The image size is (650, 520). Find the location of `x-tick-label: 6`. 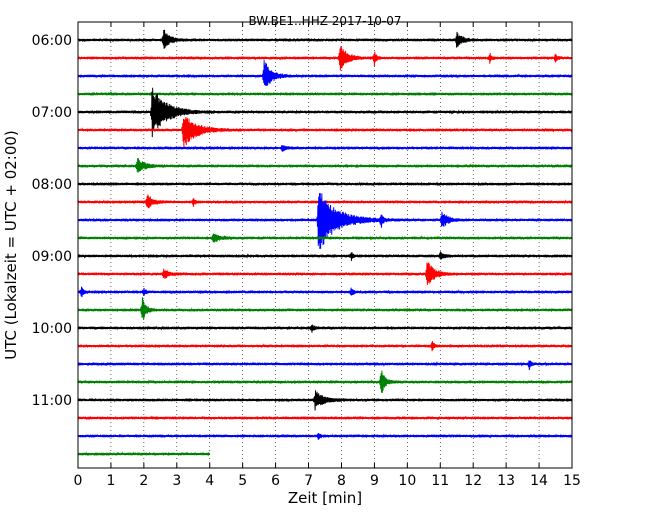

x-tick-label: 6 is located at coordinates (275, 481).